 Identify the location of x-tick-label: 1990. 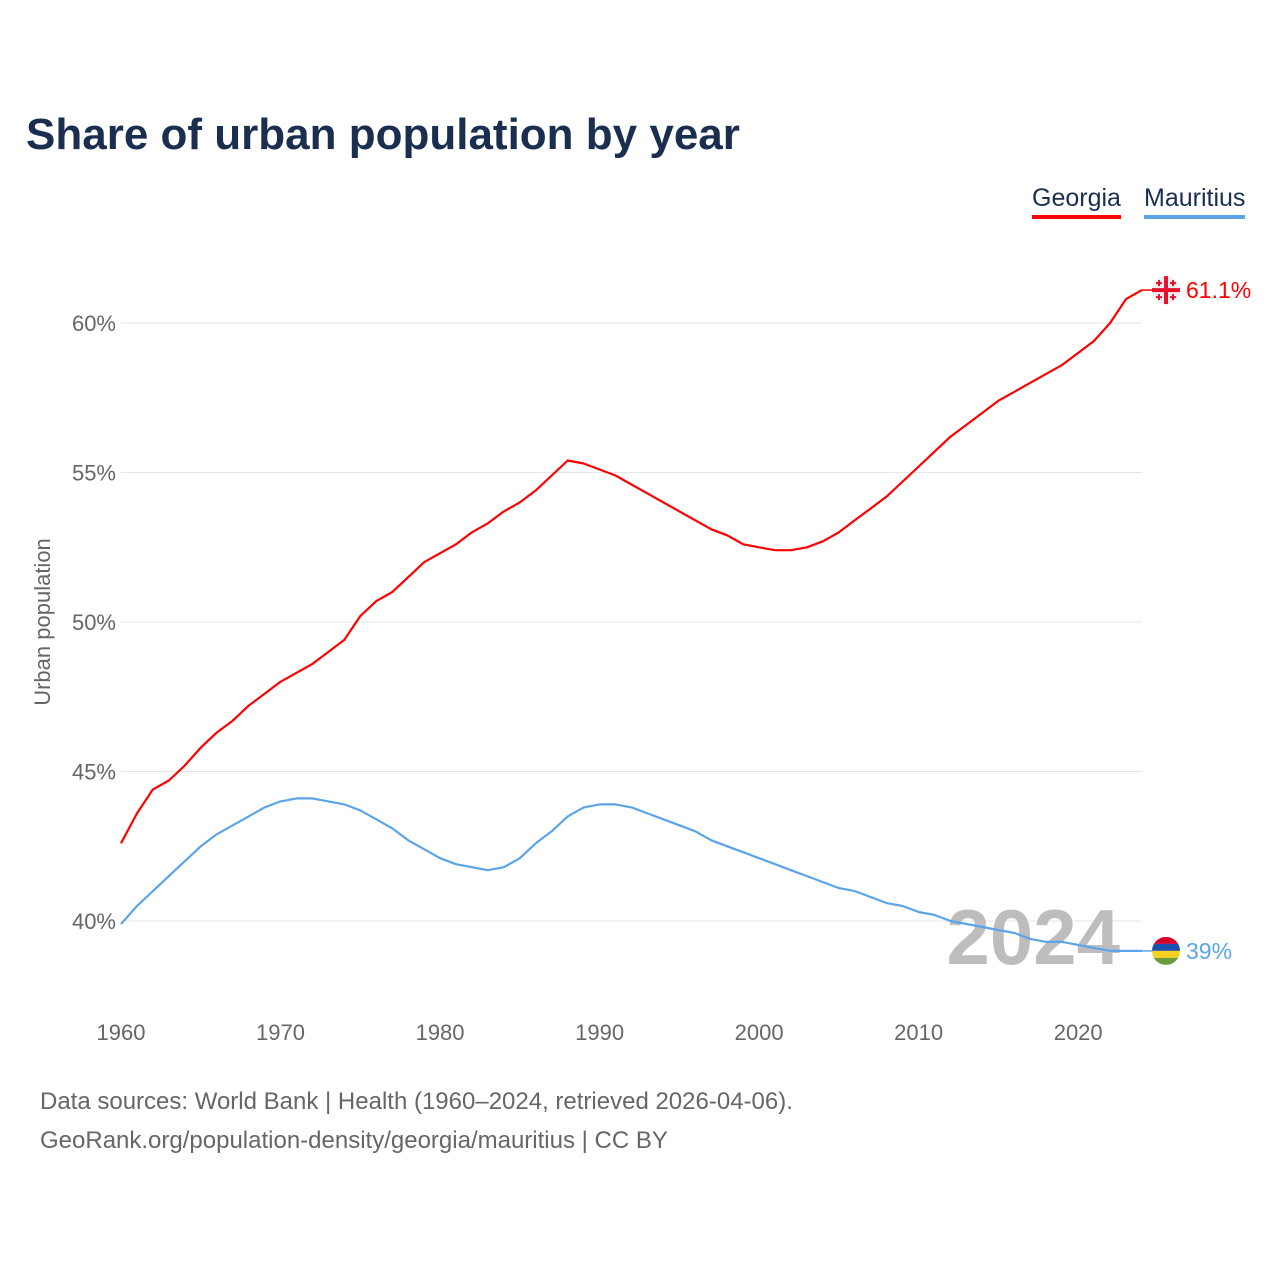
(599, 1032).